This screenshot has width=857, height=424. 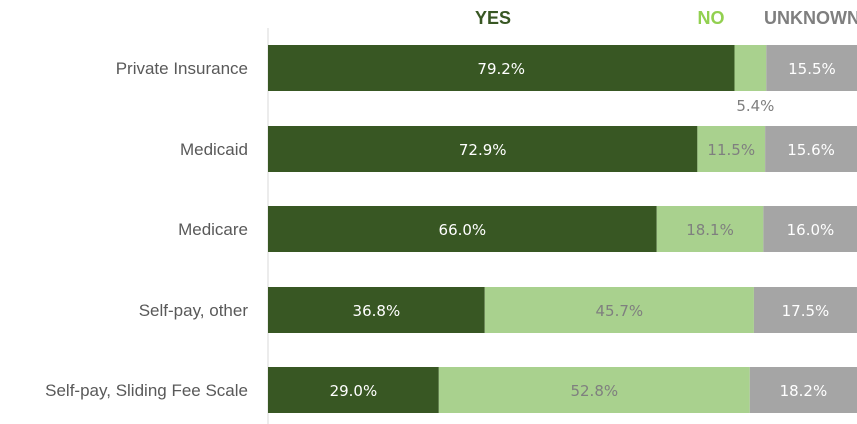 I want to click on data-label-no: 45.7%, so click(x=620, y=311).